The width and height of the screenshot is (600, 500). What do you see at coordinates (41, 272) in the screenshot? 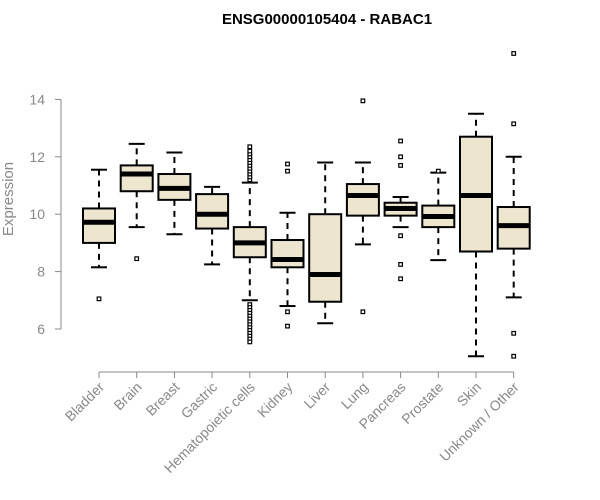
I see `y-tick-label: 8` at bounding box center [41, 272].